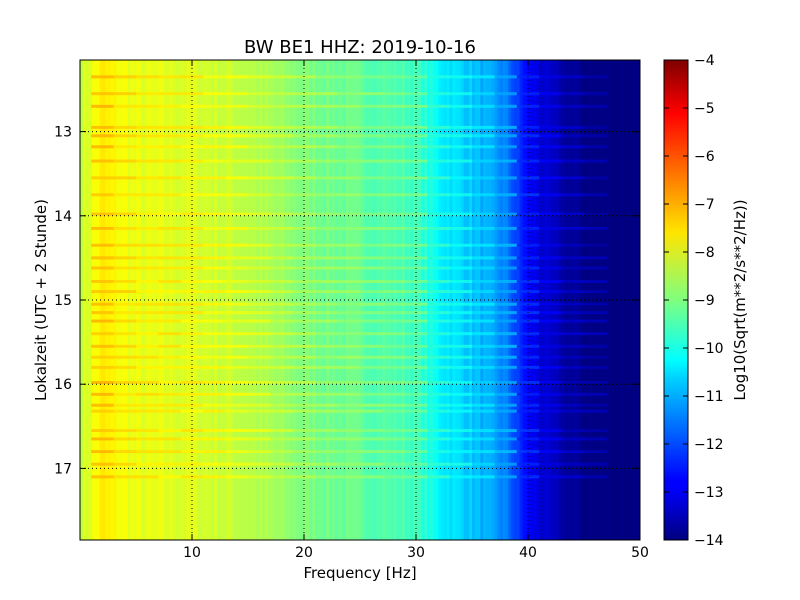 This screenshot has width=800, height=600. What do you see at coordinates (528, 553) in the screenshot?
I see `x-tick-label: 40` at bounding box center [528, 553].